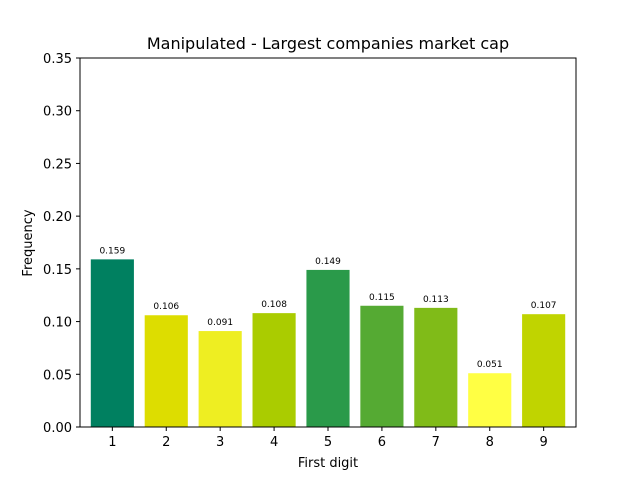  I want to click on y-tick-label-1: 0.05, so click(57, 375).